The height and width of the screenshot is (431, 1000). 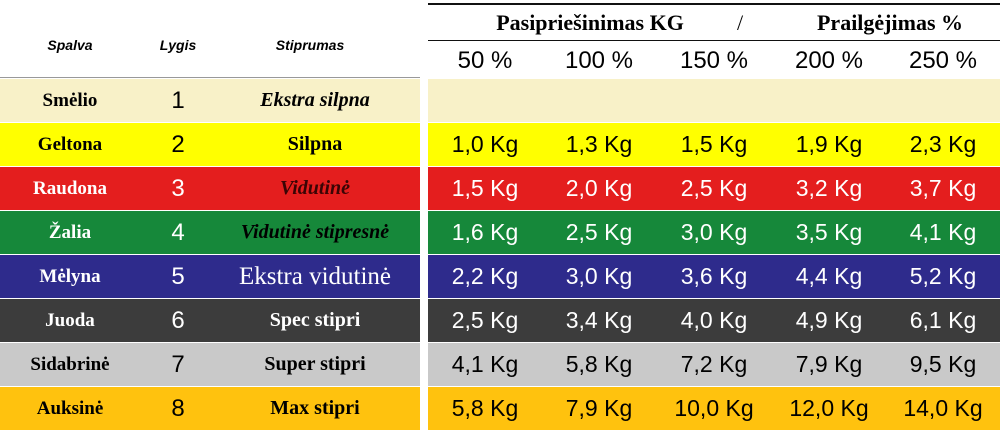 What do you see at coordinates (315, 408) in the screenshot?
I see `strength: Max stipri` at bounding box center [315, 408].